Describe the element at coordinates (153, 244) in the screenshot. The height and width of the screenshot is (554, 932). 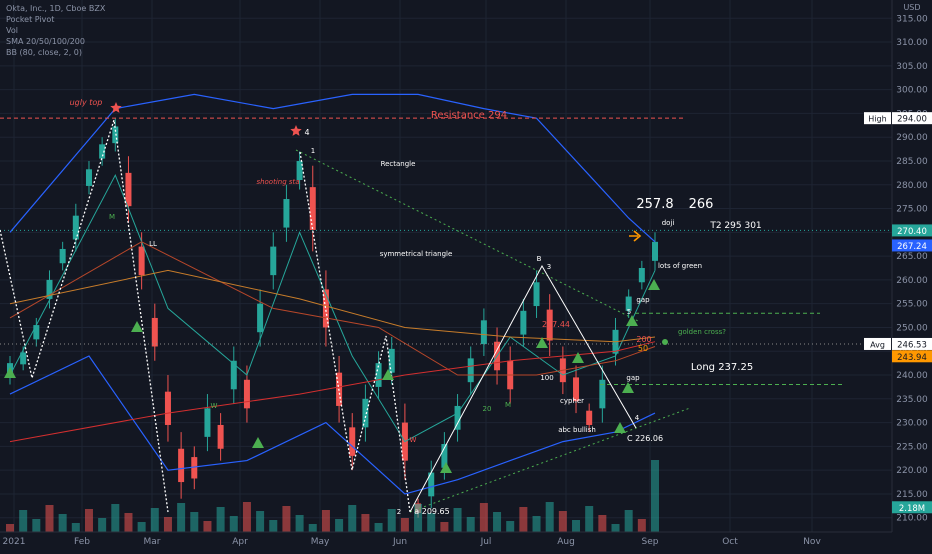
I see `annotation-label: LL` at that location.